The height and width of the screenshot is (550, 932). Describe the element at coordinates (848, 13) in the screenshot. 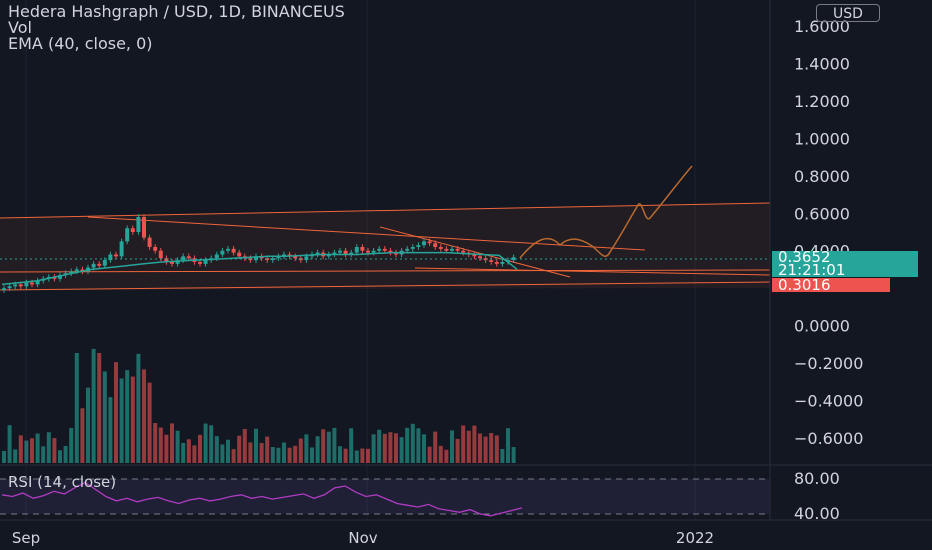

I see `currency-button: USD` at that location.